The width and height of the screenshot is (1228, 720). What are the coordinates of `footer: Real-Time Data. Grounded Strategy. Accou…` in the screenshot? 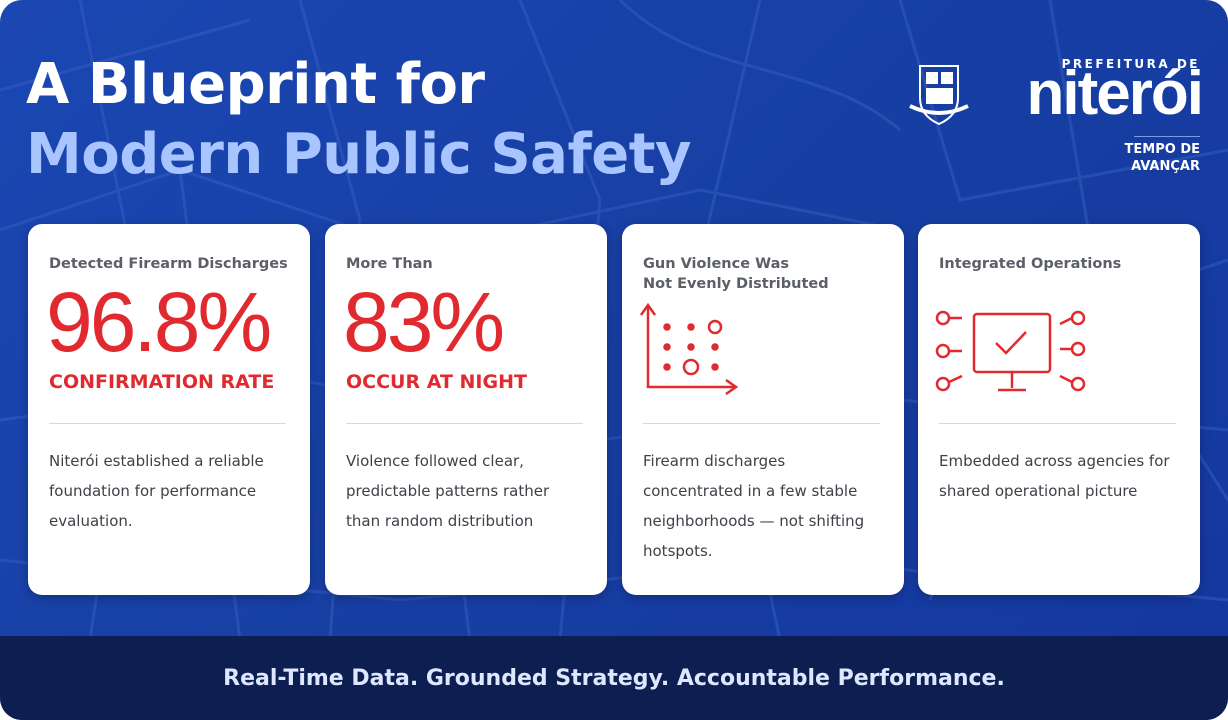 It's located at (614, 678).